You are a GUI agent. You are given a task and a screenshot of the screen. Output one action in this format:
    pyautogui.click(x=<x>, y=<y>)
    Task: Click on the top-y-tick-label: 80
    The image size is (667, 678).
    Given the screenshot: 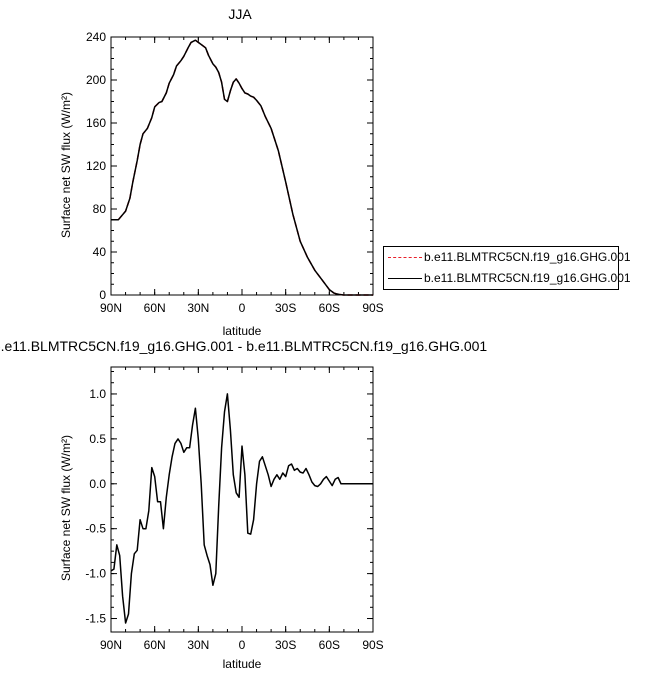 What is the action you would take?
    pyautogui.click(x=100, y=209)
    